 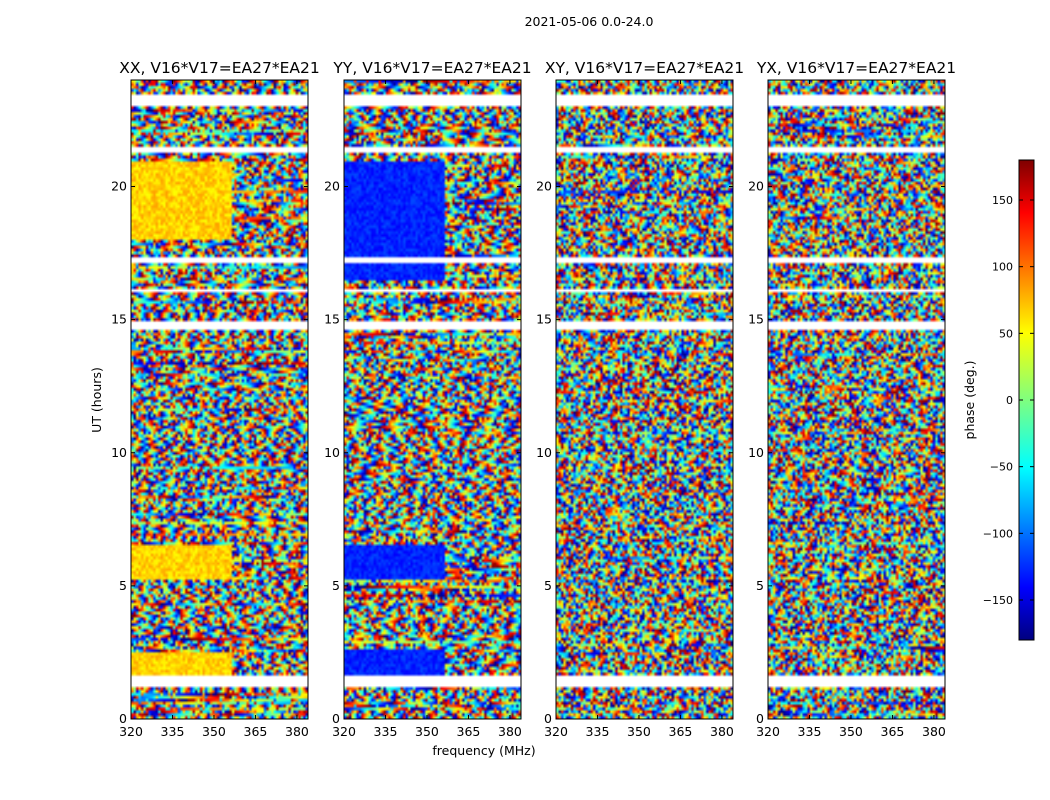 I want to click on colorbar-tick-label: −100, so click(x=998, y=533).